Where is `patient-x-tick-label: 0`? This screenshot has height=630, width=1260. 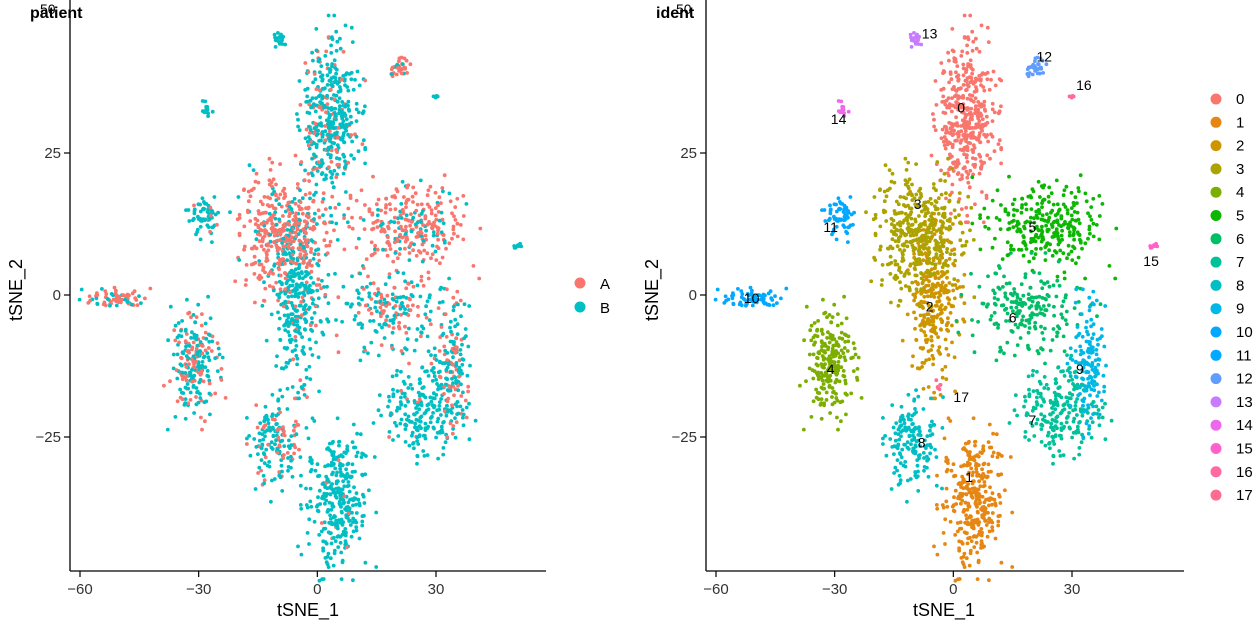
patient-x-tick-label: 0 is located at coordinates (317, 589).